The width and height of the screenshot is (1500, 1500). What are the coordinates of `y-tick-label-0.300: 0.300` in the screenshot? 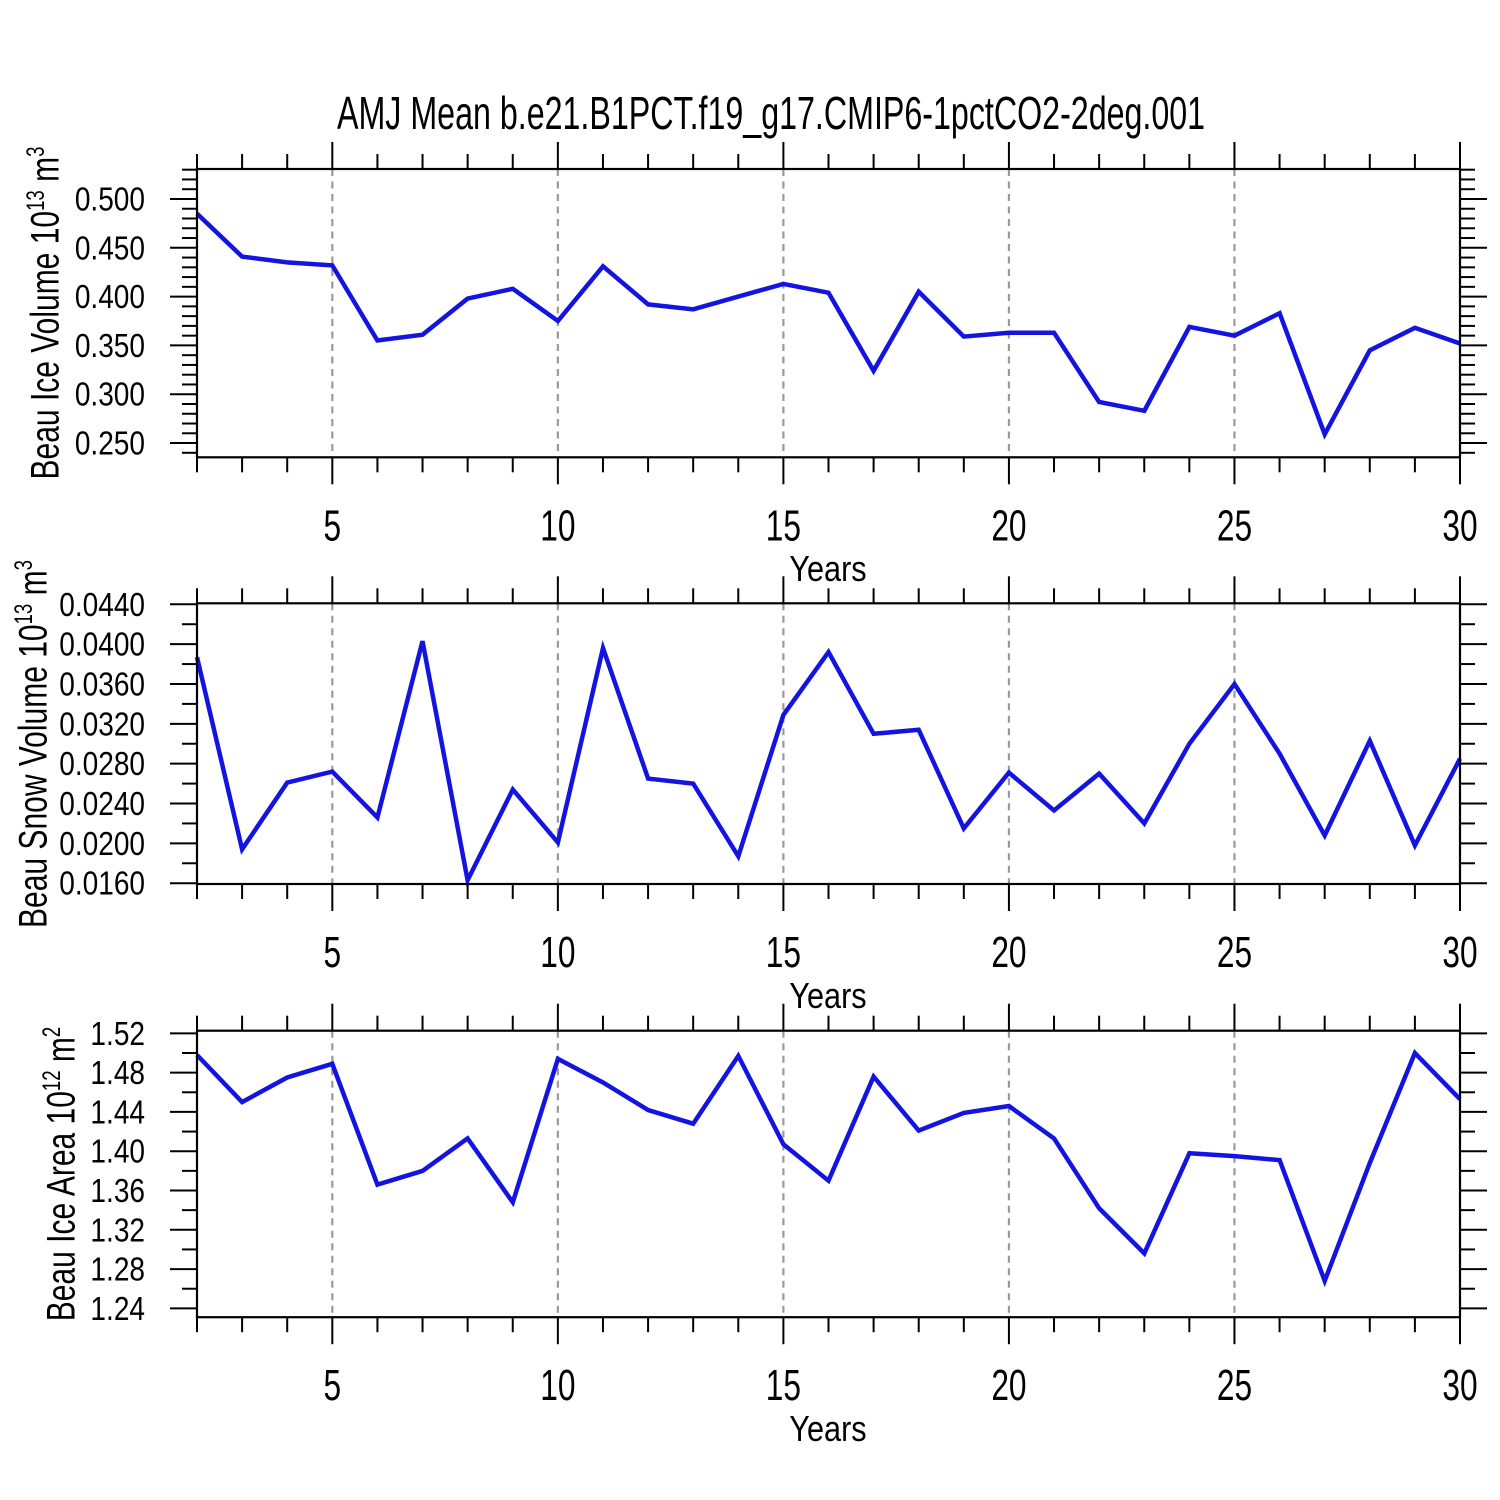 It's located at (110, 395).